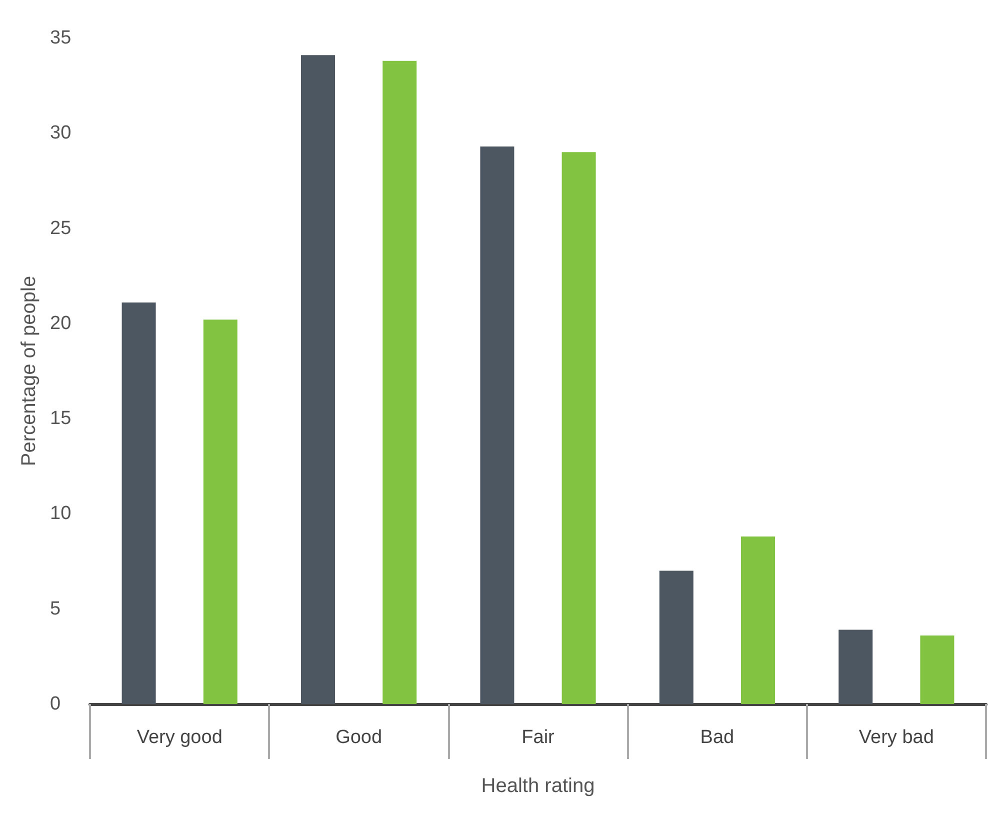 Image resolution: width=996 pixels, height=820 pixels. I want to click on x-axis-title: Health rating, so click(538, 786).